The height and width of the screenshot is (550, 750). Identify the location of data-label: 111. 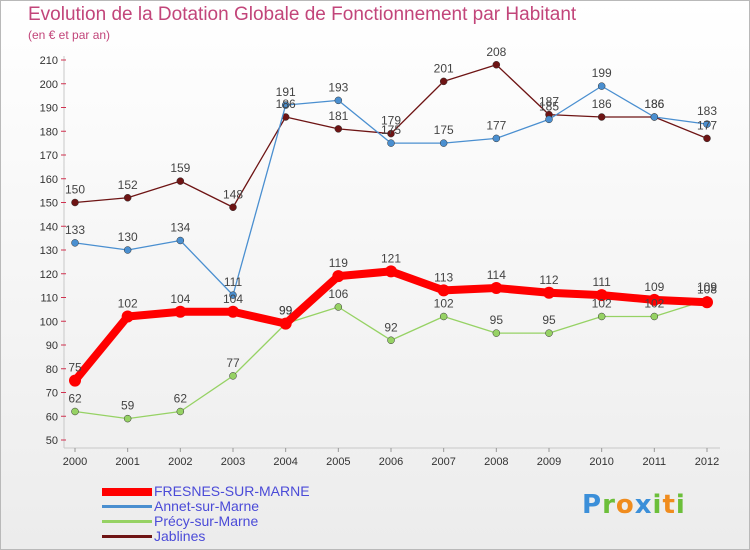
(602, 282).